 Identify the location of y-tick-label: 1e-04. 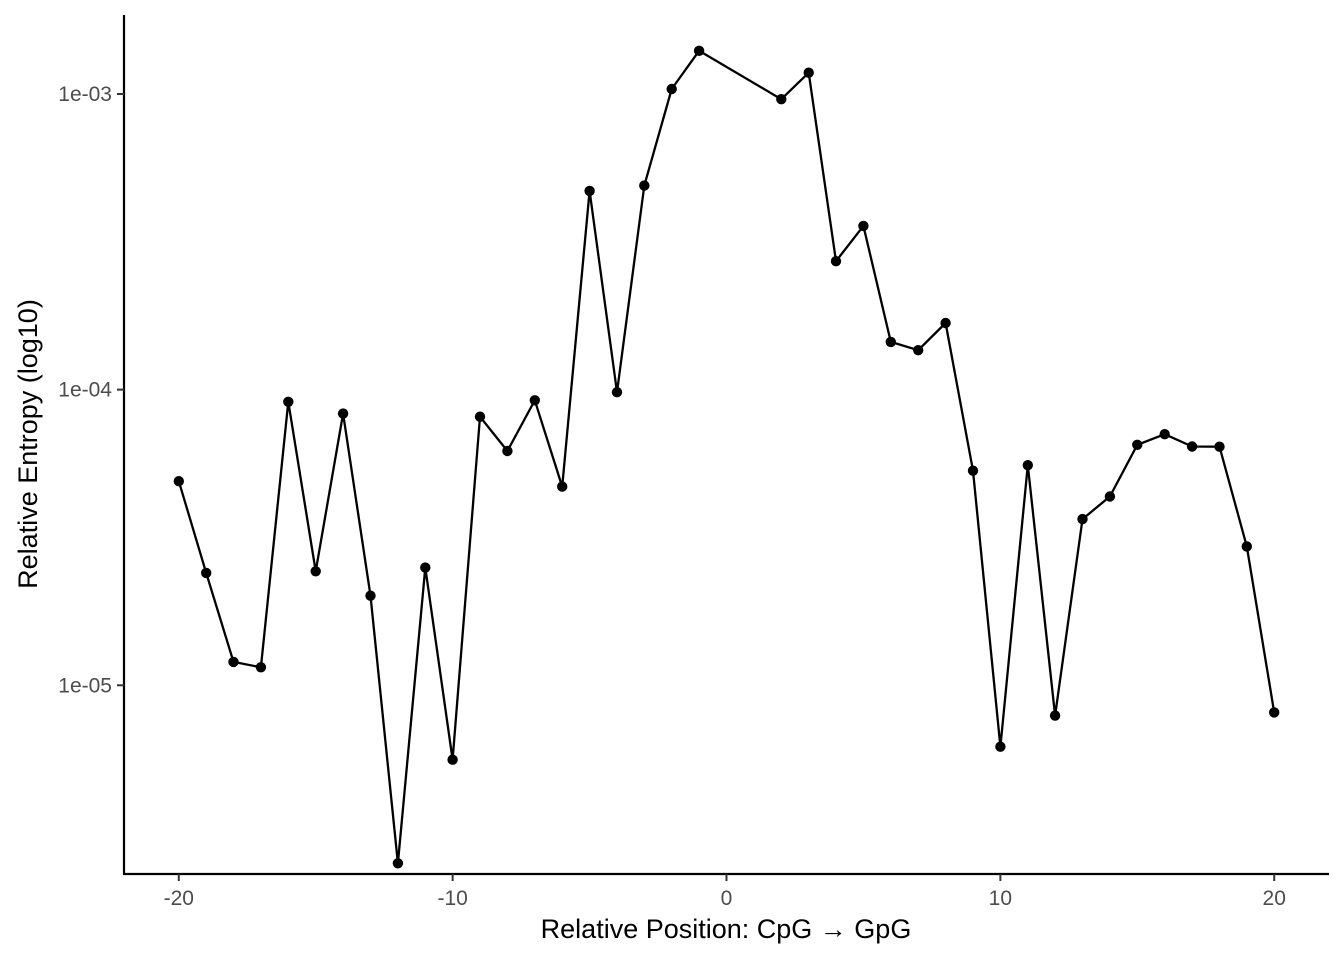
(85, 390).